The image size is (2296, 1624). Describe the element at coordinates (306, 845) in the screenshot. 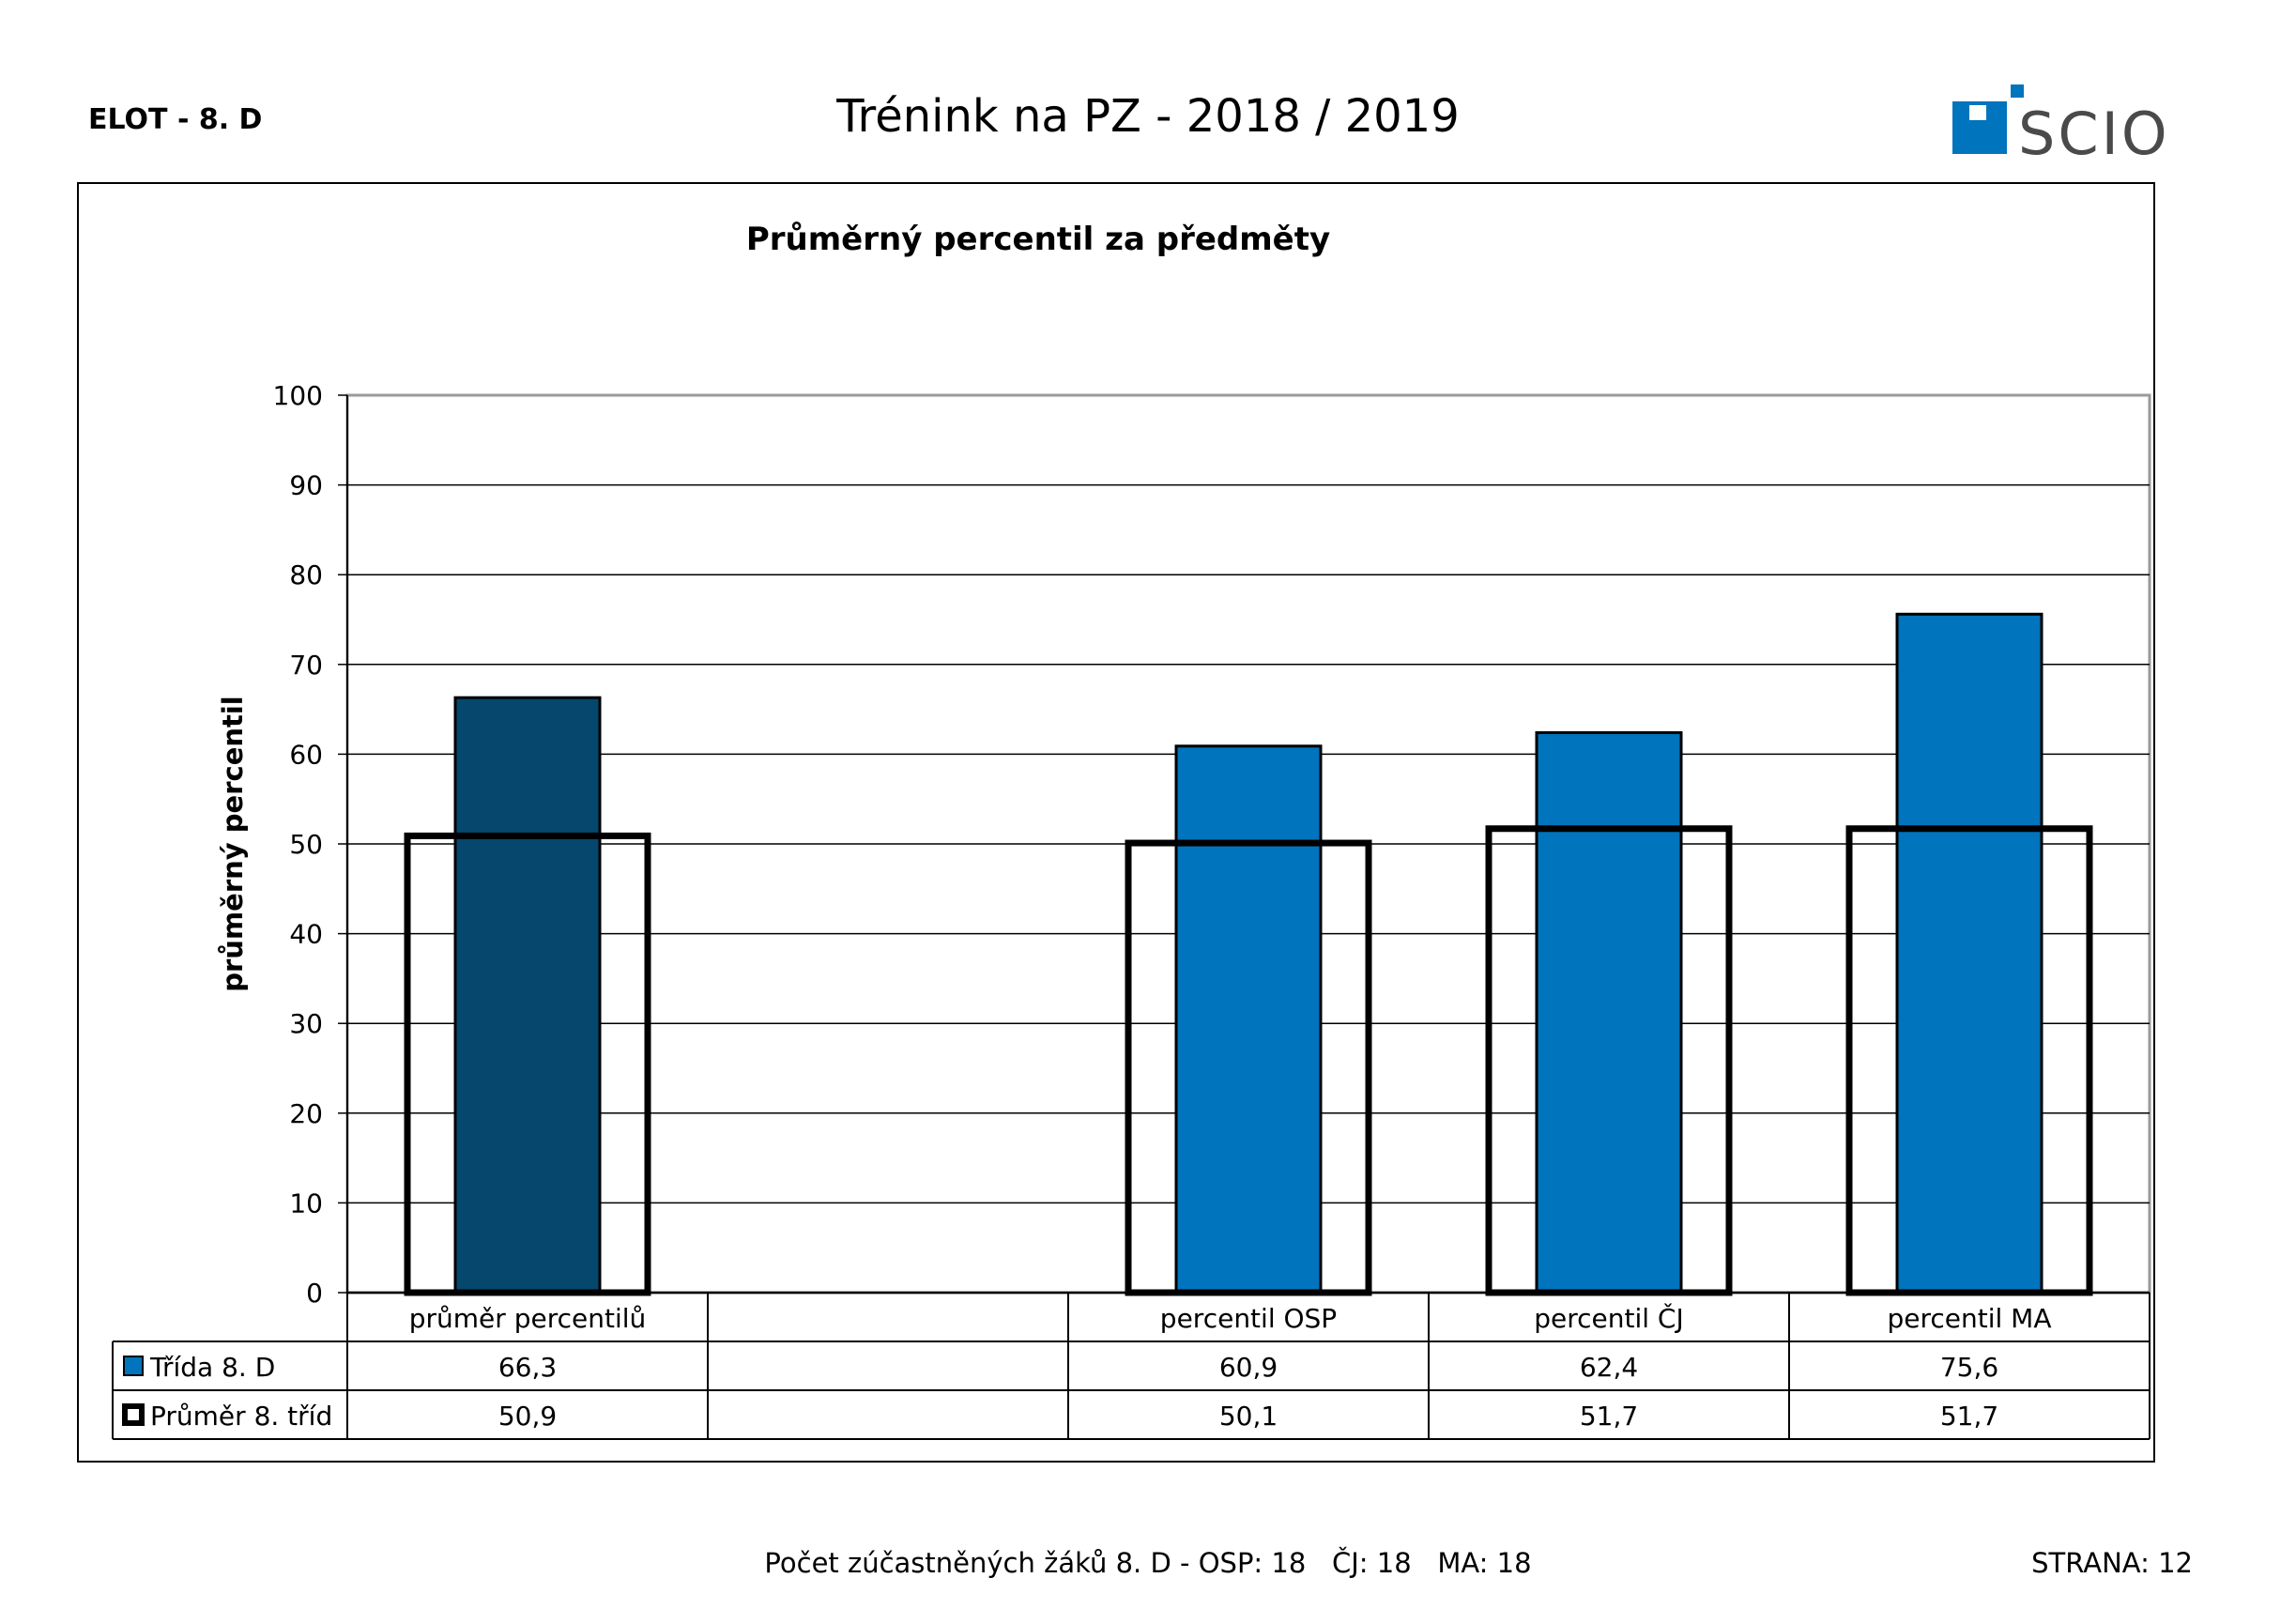

I see `y-tick-label: 50` at that location.